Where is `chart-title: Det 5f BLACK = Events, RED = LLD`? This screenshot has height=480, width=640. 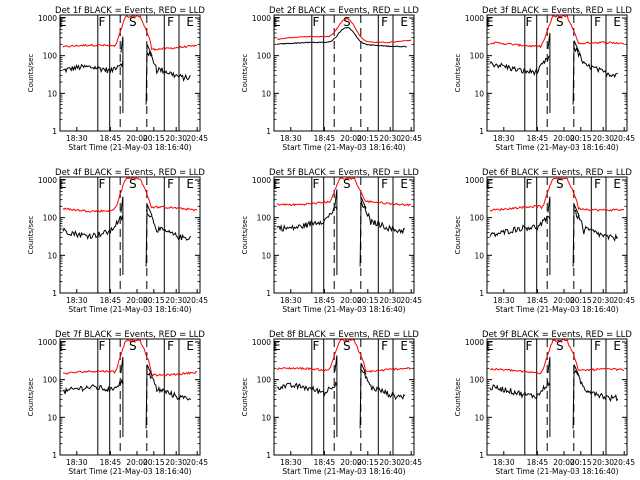 chart-title: Det 5f BLACK = Events, RED = LLD is located at coordinates (344, 173).